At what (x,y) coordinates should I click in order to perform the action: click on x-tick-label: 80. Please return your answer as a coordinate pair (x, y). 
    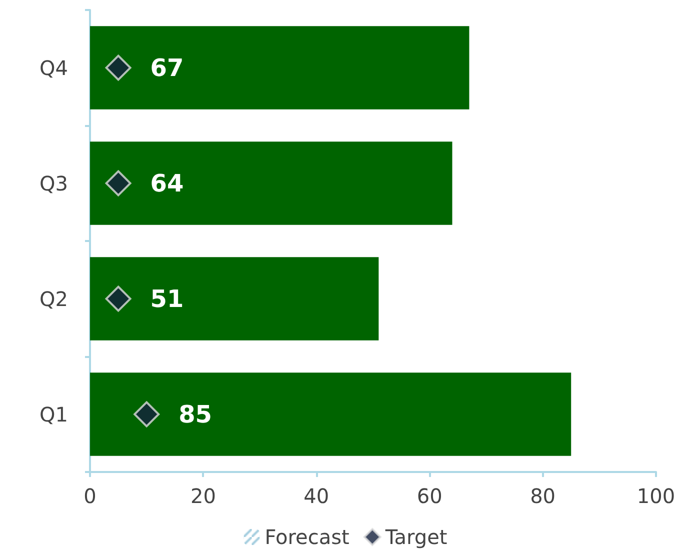
    Looking at the image, I should click on (543, 496).